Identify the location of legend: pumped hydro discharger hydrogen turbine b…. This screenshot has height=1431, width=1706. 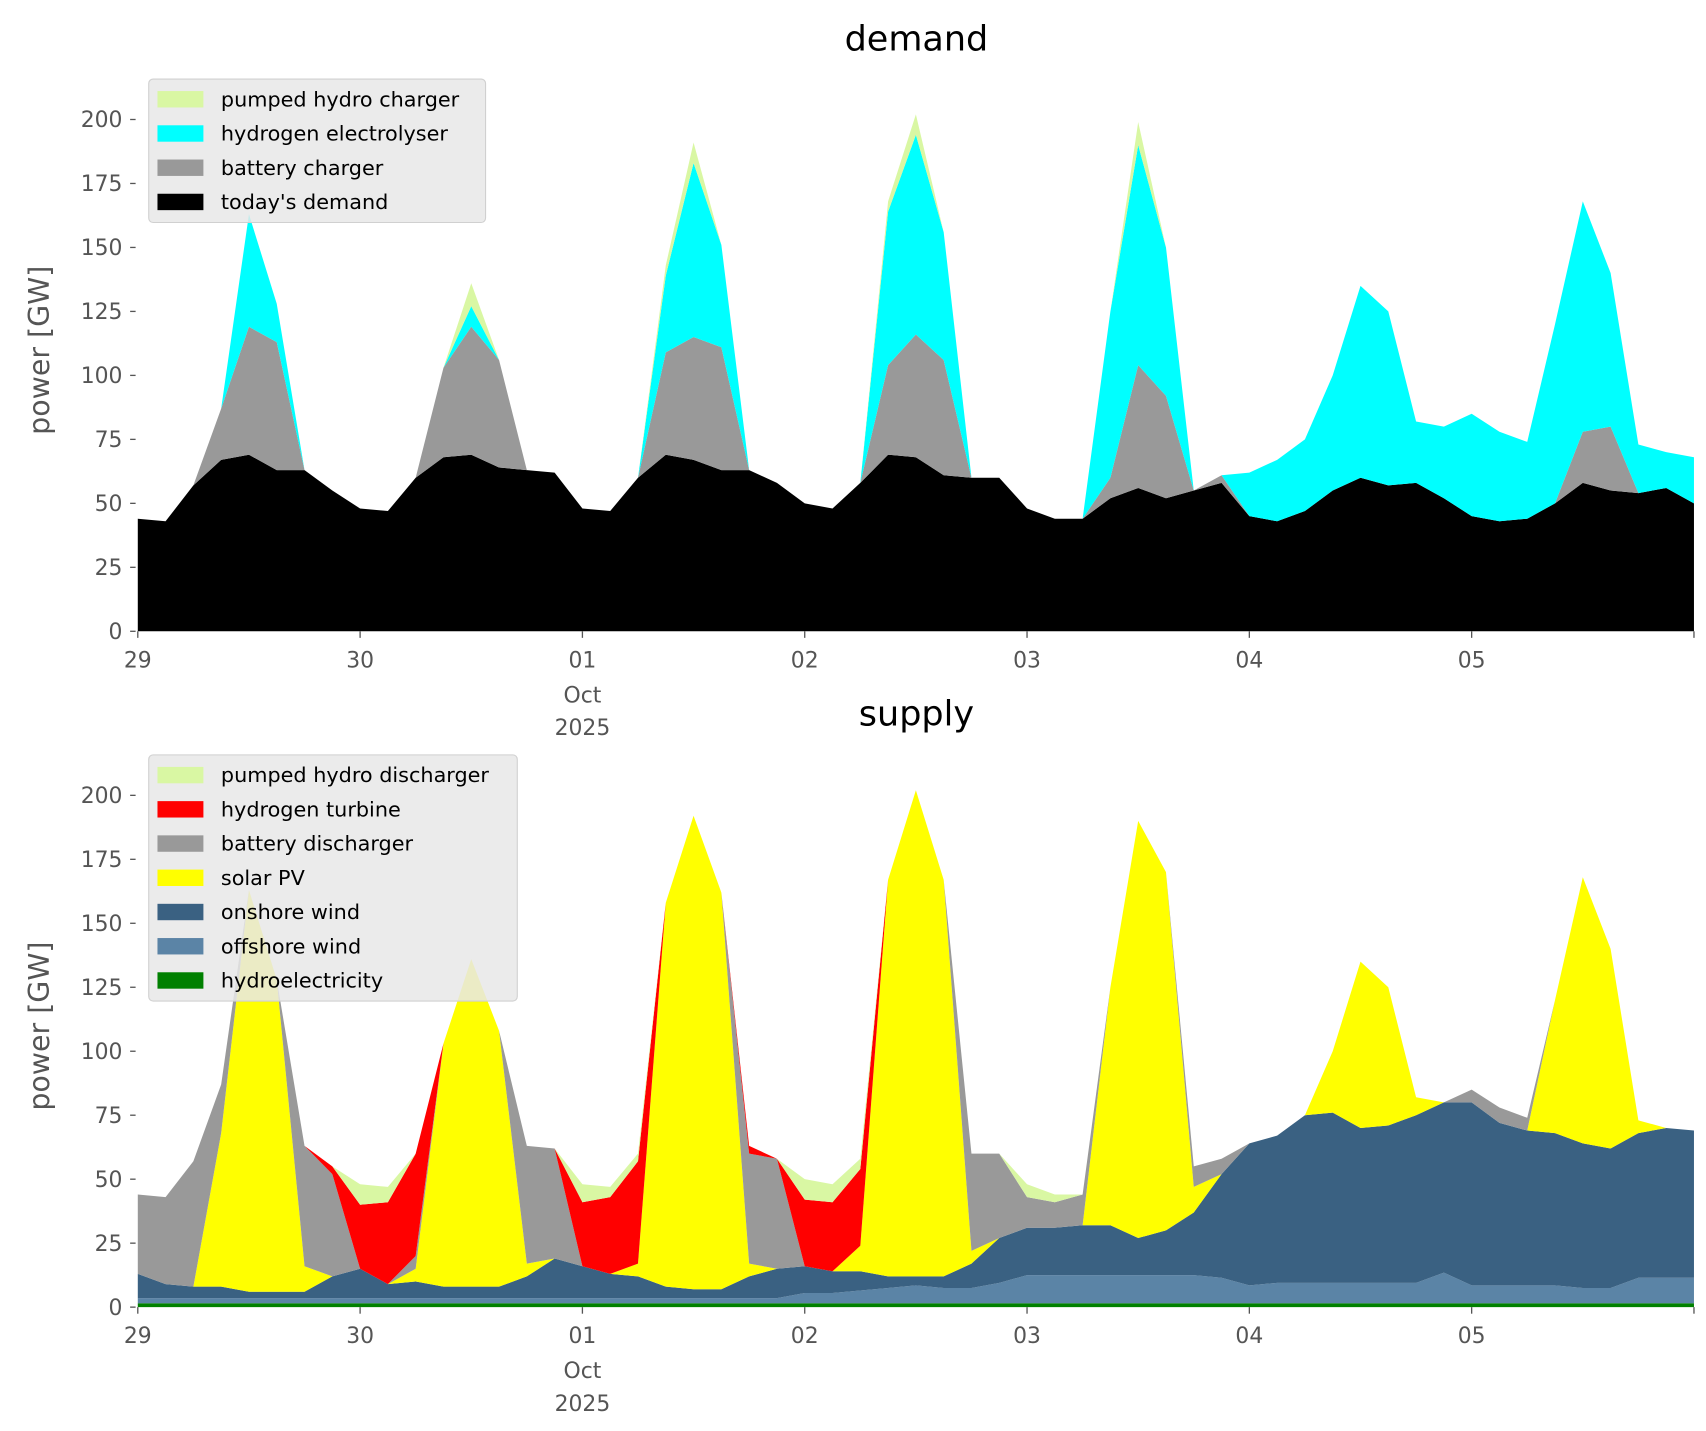
(333, 878).